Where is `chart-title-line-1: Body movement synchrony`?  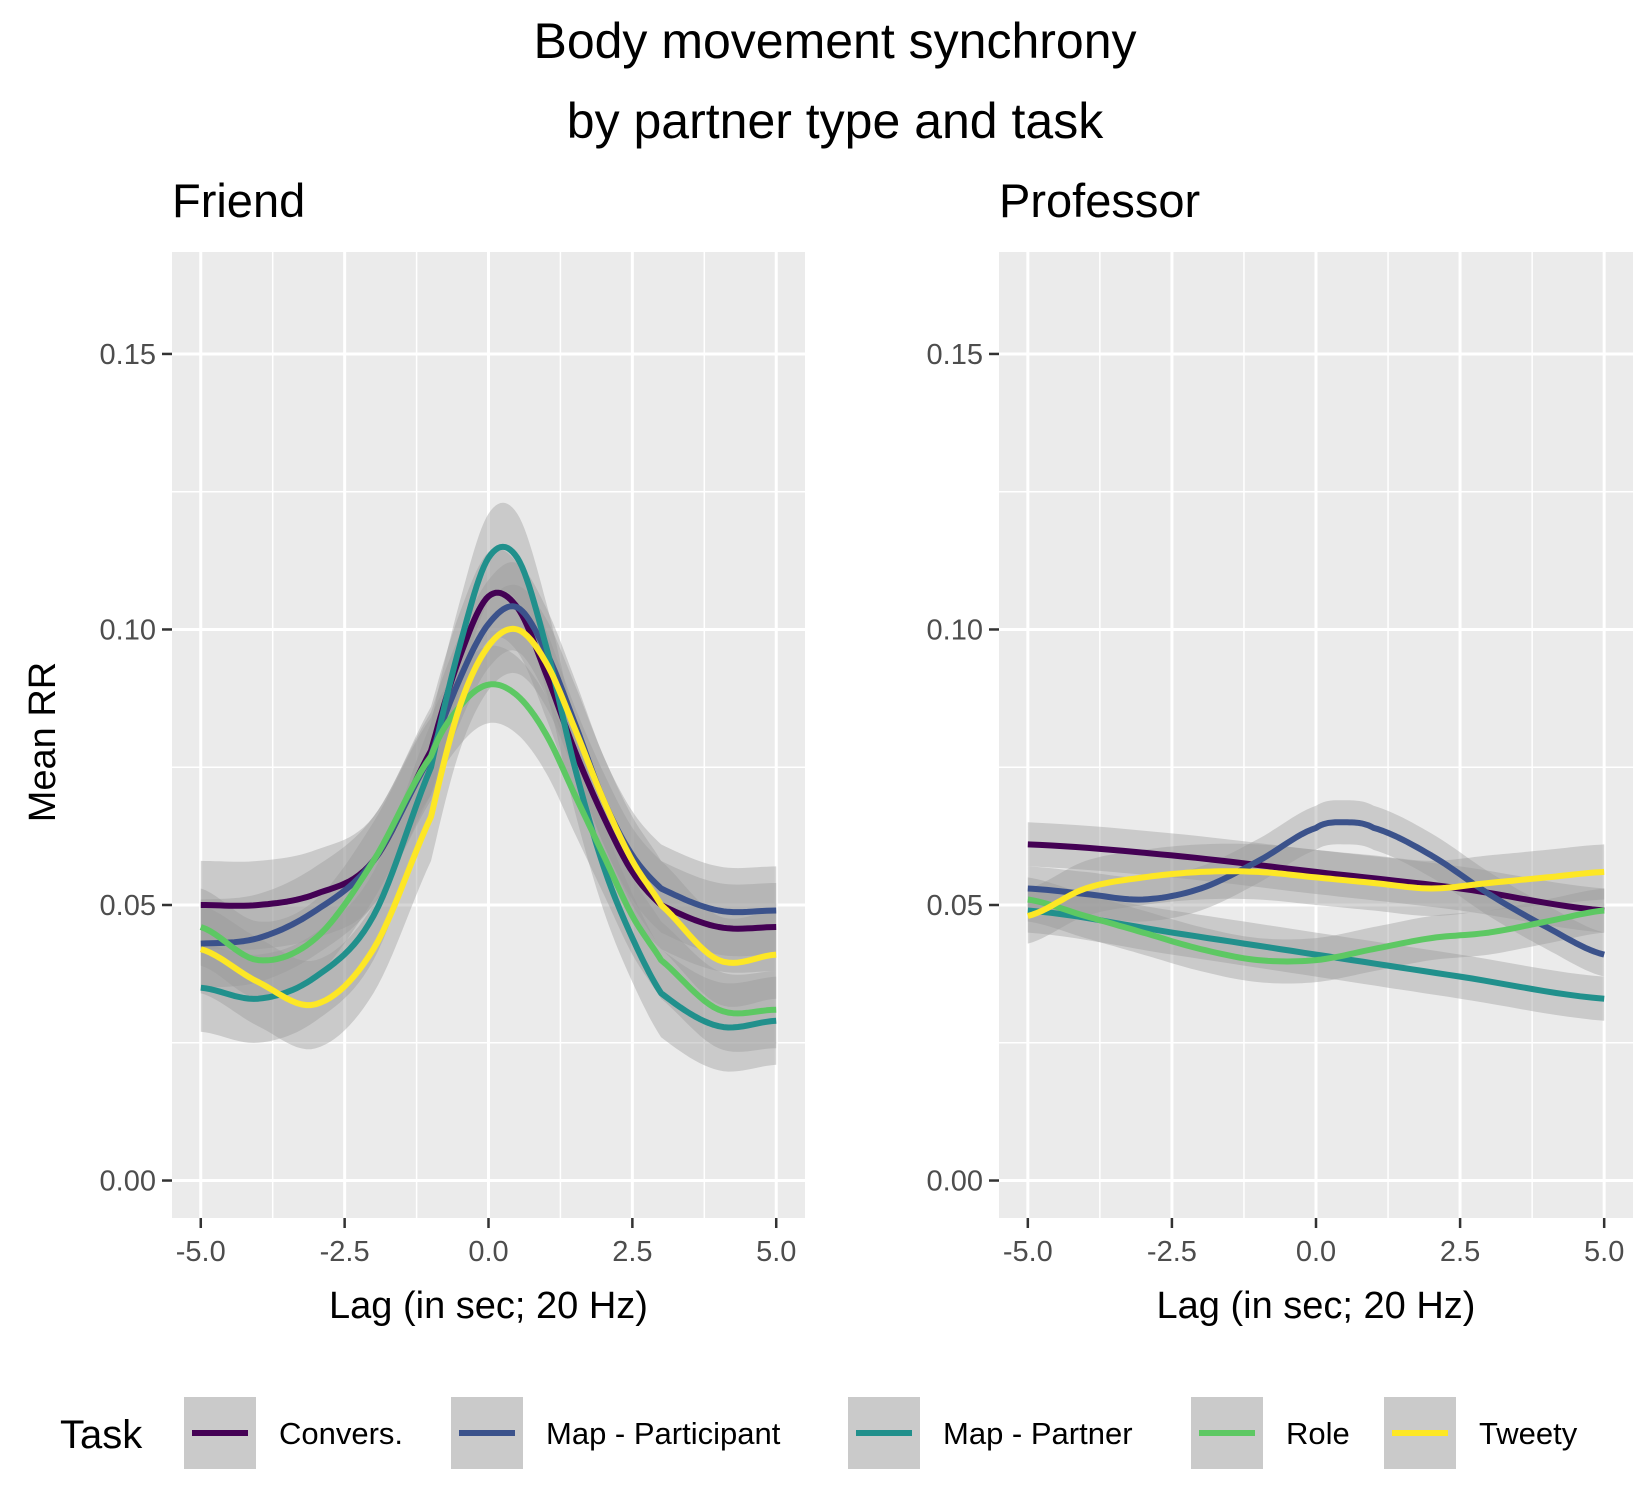
chart-title-line-1: Body movement synchrony is located at coordinates (834, 41).